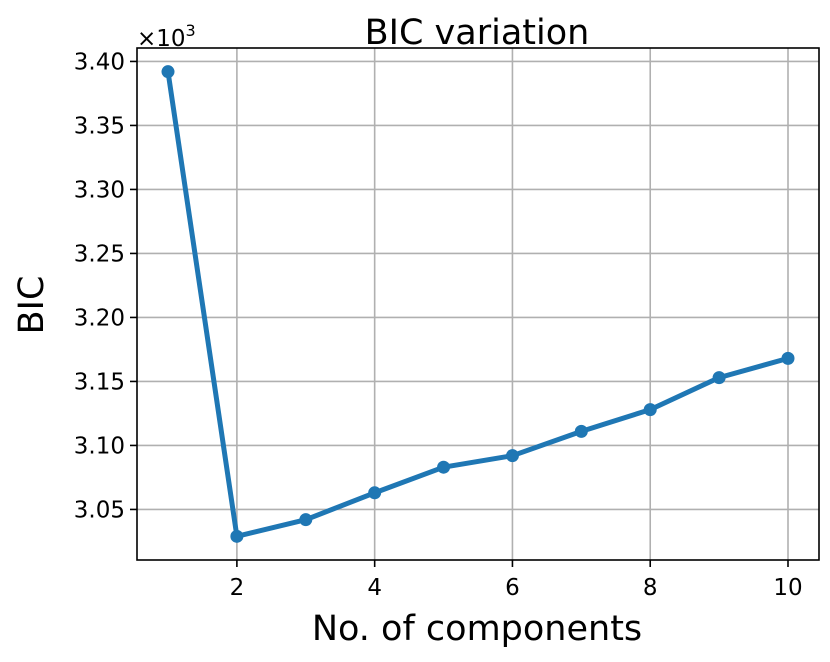  What do you see at coordinates (650, 588) in the screenshot?
I see `x-tick-label: 8` at bounding box center [650, 588].